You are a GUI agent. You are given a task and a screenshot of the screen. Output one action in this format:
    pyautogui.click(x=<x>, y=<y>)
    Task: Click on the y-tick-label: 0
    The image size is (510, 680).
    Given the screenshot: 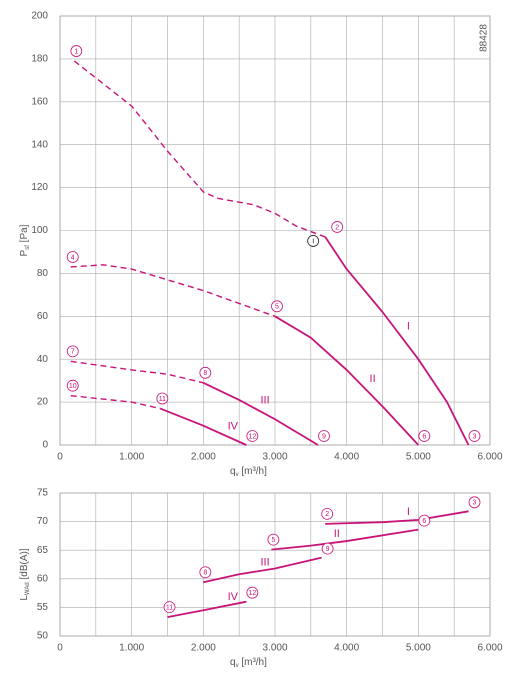 What is the action you would take?
    pyautogui.click(x=45, y=445)
    